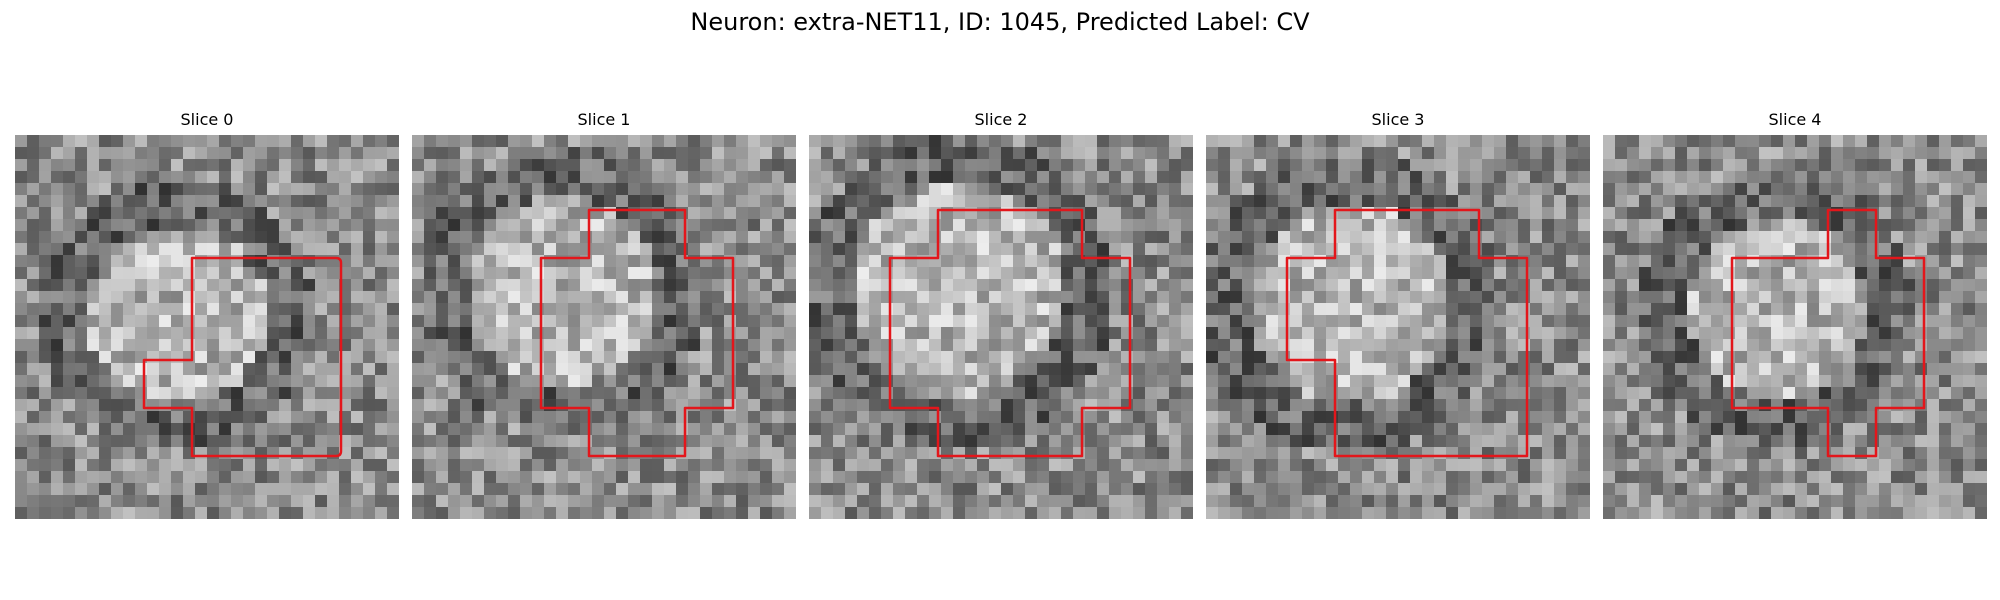 This screenshot has height=600, width=2000. What do you see at coordinates (1001, 119) in the screenshot?
I see `slice-title: Slice 2` at bounding box center [1001, 119].